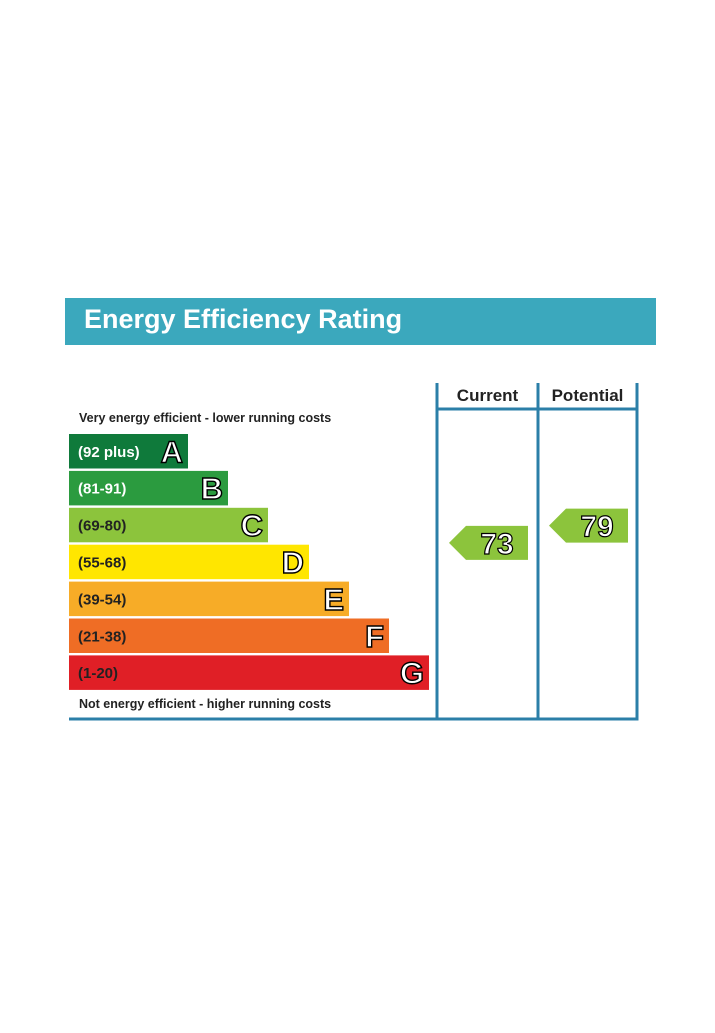  What do you see at coordinates (212, 488) in the screenshot?
I see `band-letter-b: B` at bounding box center [212, 488].